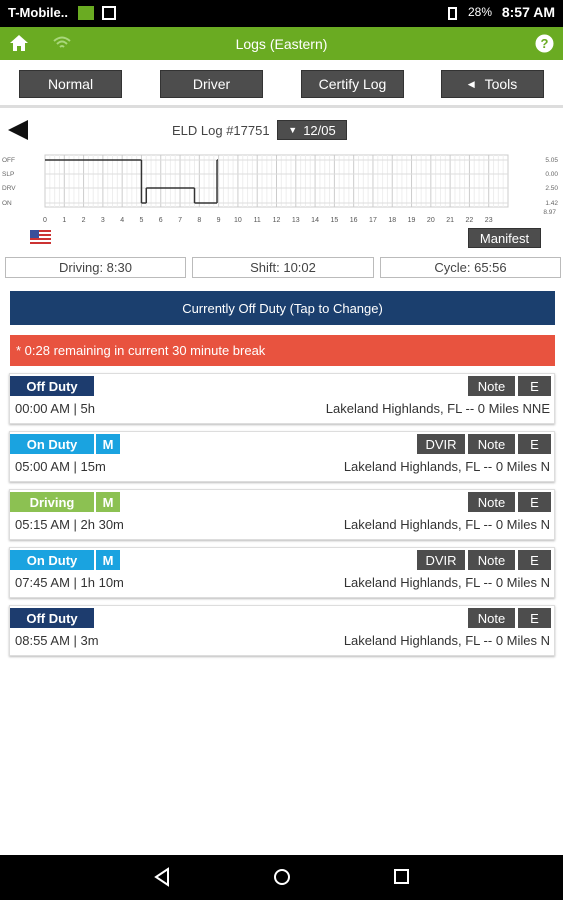  I want to click on wifi-icon, so click(62, 42).